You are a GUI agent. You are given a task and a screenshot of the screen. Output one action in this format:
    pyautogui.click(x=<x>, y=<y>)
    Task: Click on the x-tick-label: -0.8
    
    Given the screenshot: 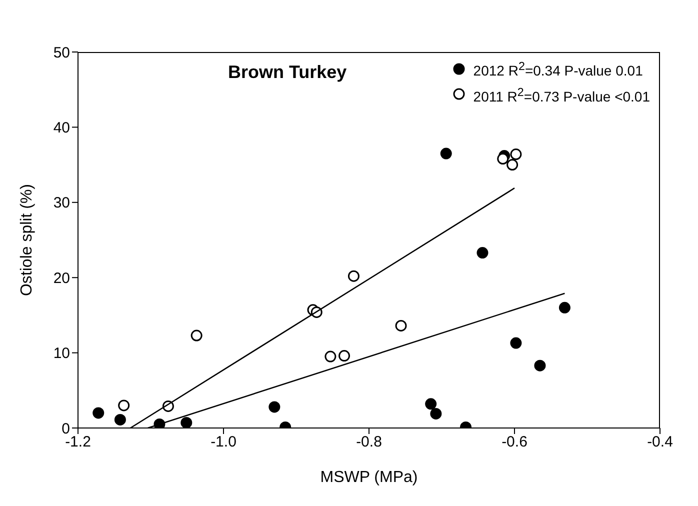 What is the action you would take?
    pyautogui.click(x=369, y=442)
    